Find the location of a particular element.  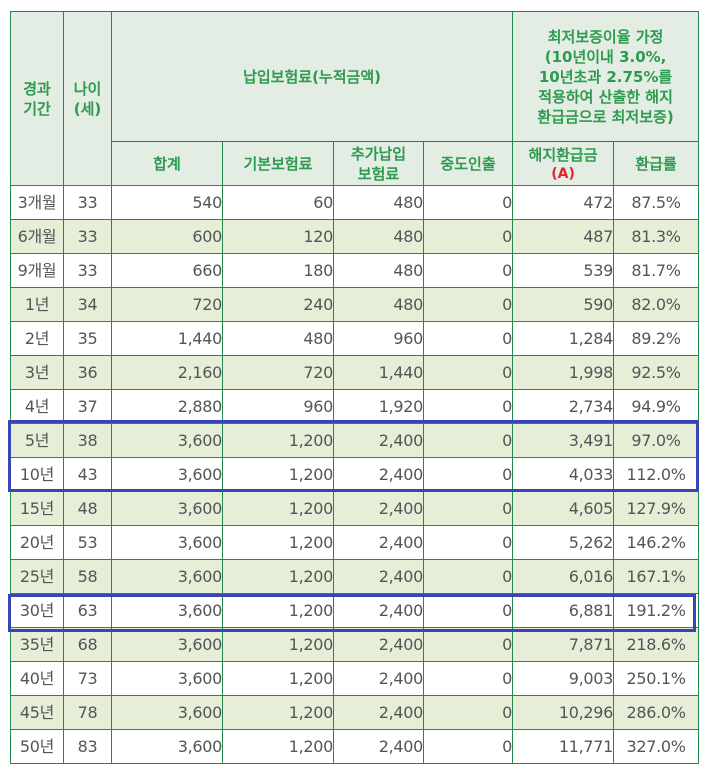

table-row: 3개월 33 540 60 480 0 472 87.5% is located at coordinates (355, 202).